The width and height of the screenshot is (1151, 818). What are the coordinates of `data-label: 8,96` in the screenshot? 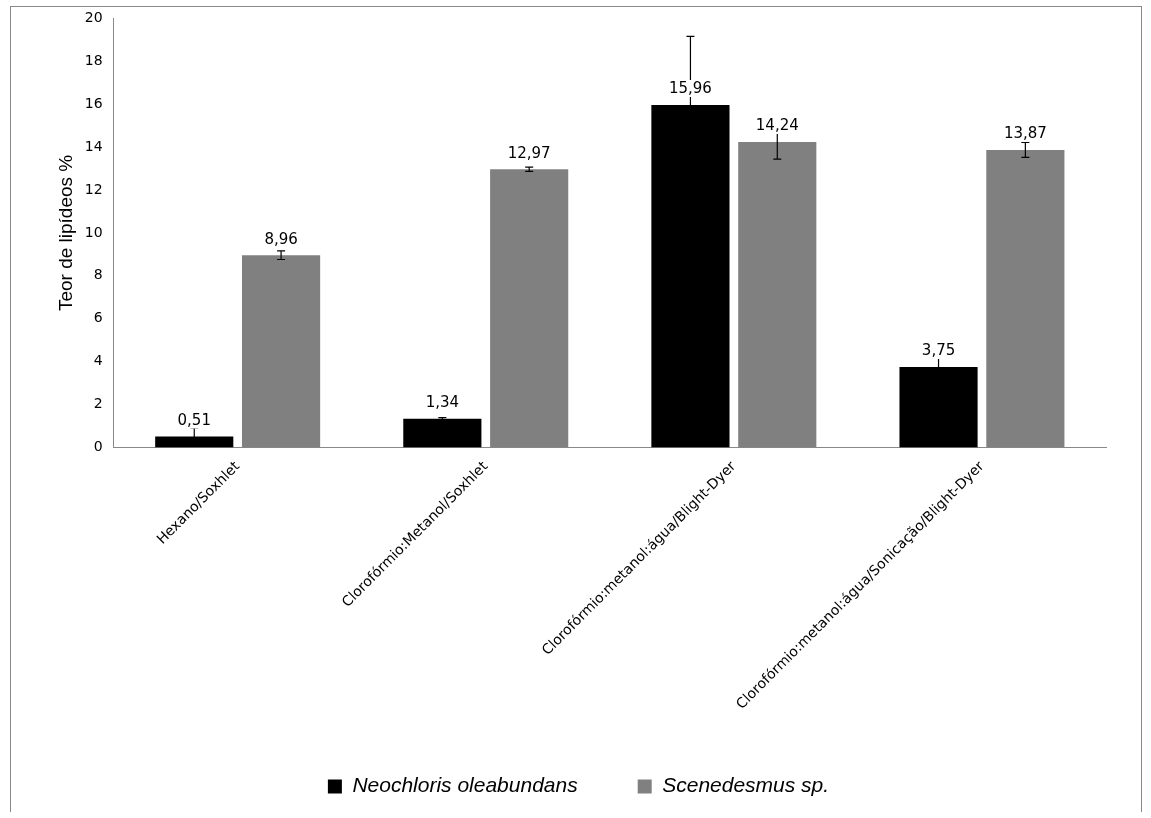 It's located at (281, 238).